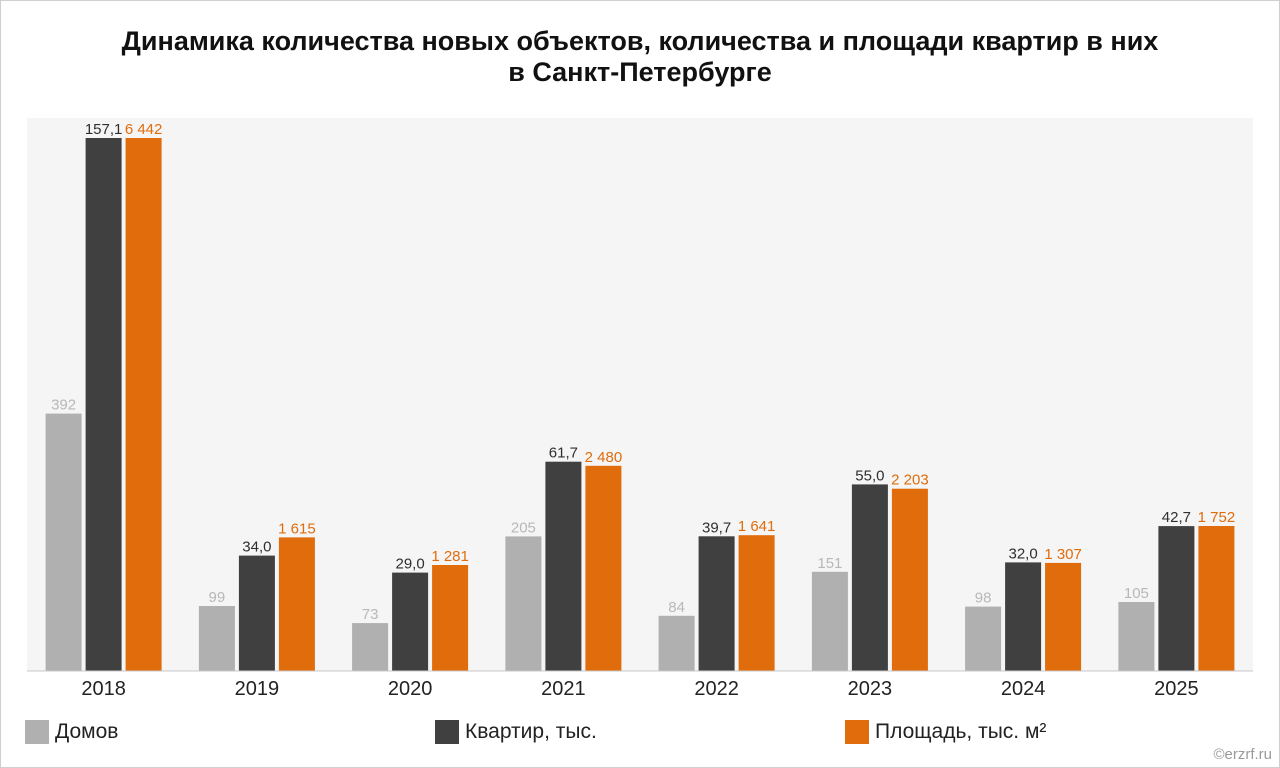 This screenshot has width=1280, height=768. Describe the element at coordinates (757, 526) in the screenshot. I see `data-label-2-2022: 1 641` at that location.